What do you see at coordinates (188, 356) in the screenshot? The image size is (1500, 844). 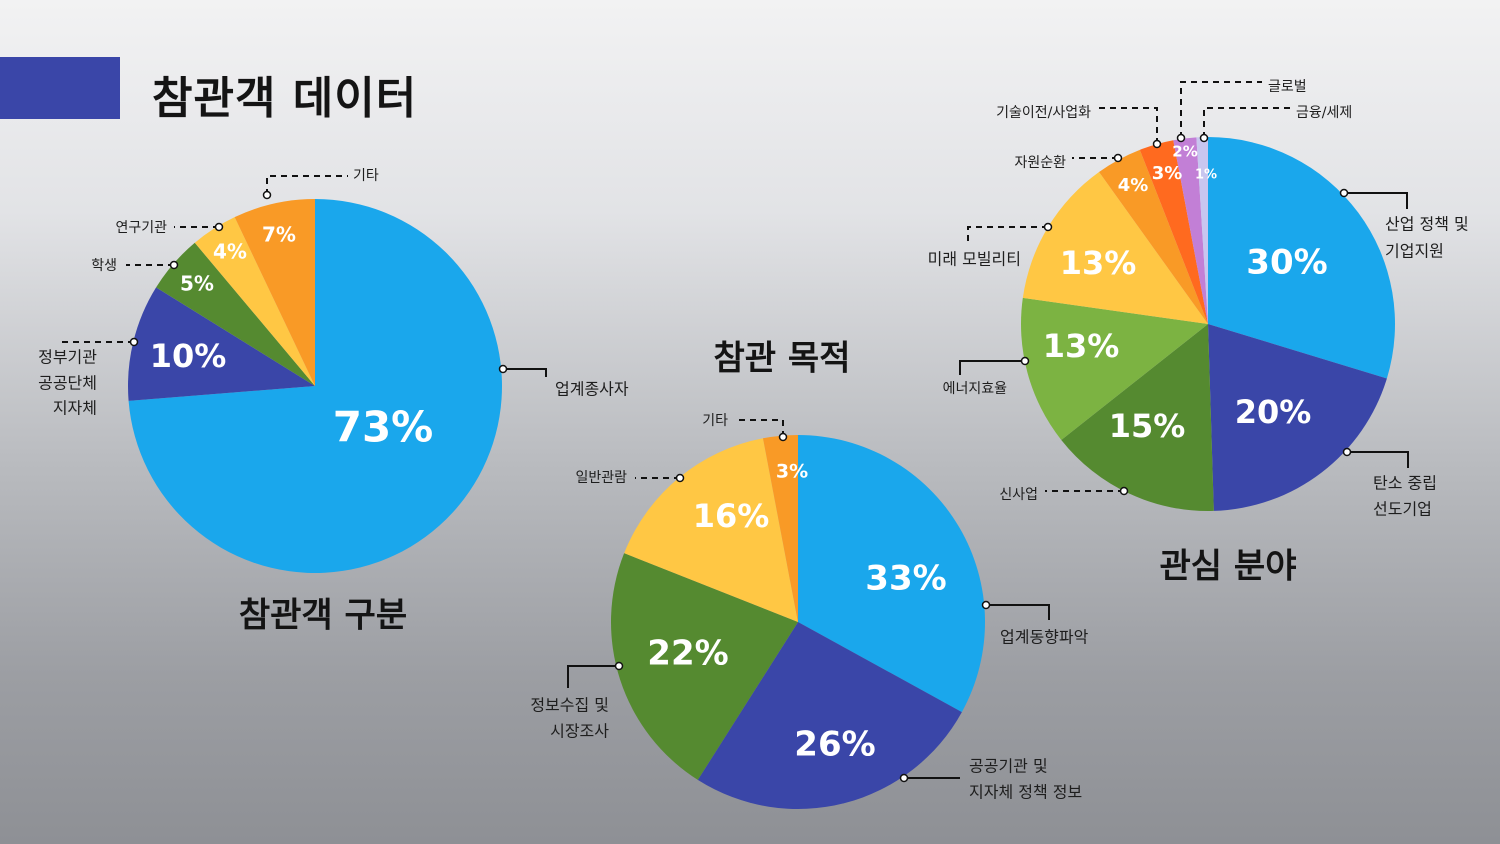 I see `slice-percent-label: 10%` at bounding box center [188, 356].